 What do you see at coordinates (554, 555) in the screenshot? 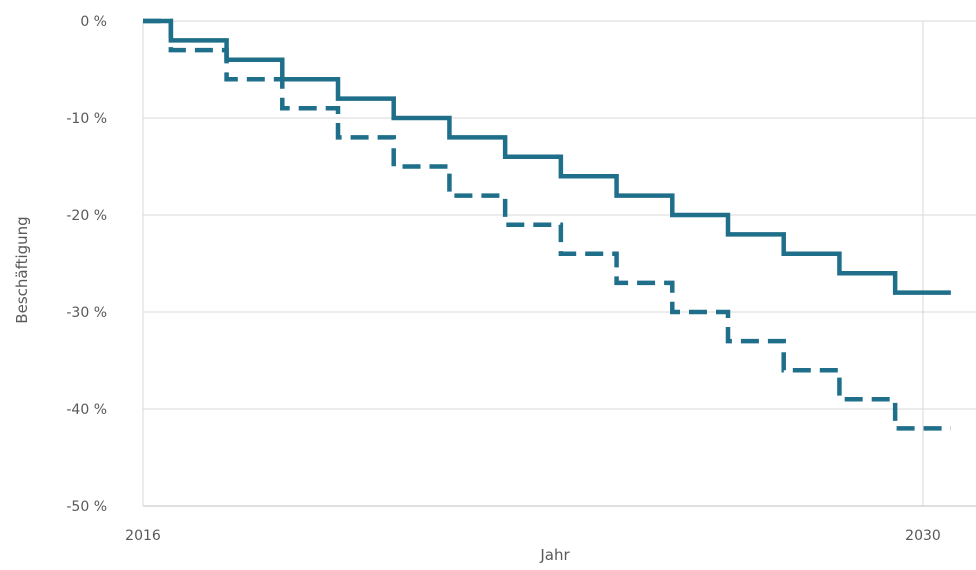
I see `x-axis-title: Jahr` at bounding box center [554, 555].